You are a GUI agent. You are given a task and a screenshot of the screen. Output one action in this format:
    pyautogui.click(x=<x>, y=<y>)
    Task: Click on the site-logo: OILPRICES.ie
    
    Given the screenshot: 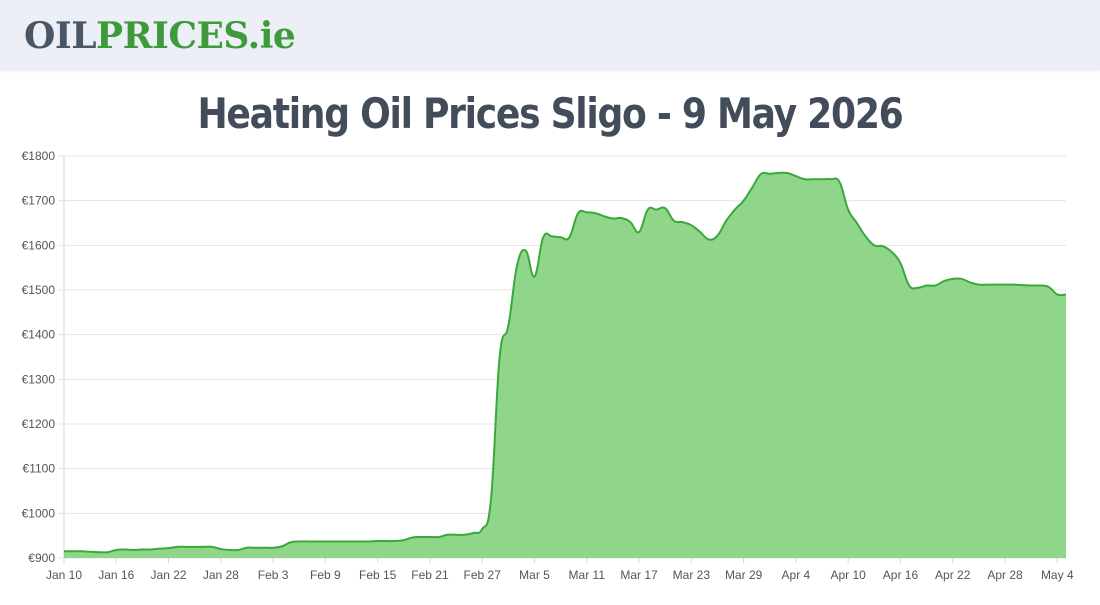 What is the action you would take?
    pyautogui.click(x=160, y=36)
    